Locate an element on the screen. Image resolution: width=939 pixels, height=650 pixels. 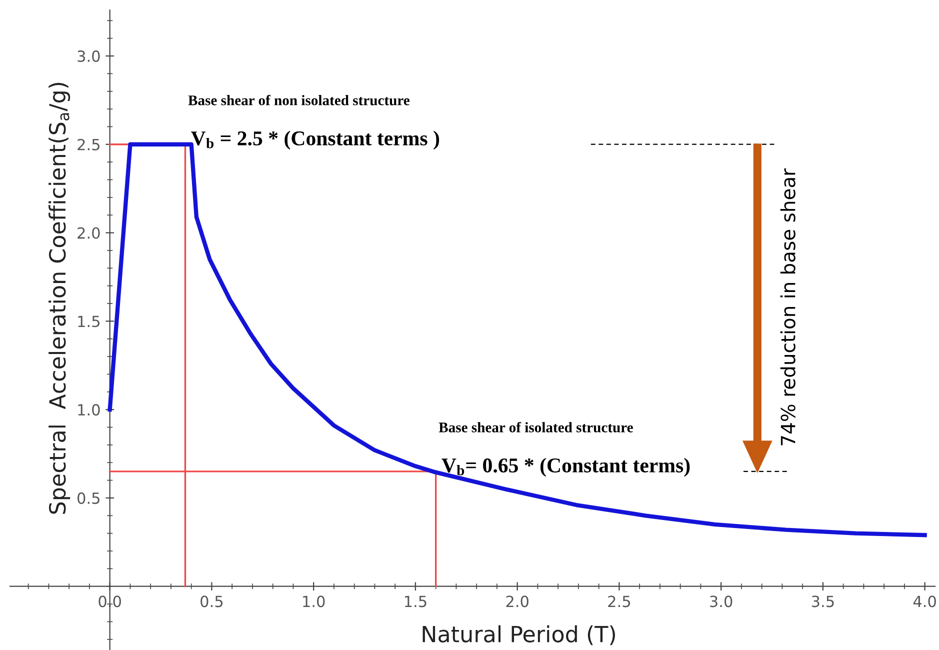
x-tick-label: 1.0 is located at coordinates (314, 602).